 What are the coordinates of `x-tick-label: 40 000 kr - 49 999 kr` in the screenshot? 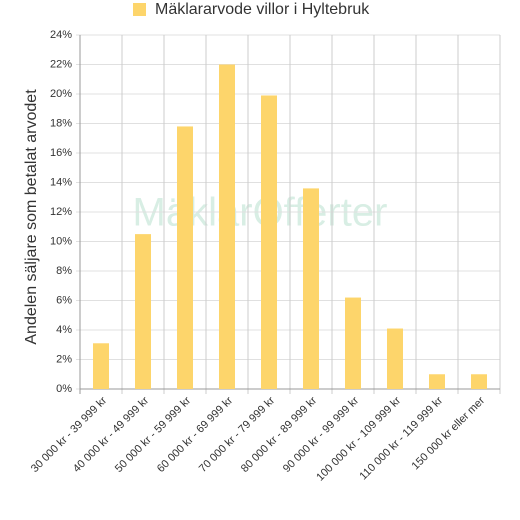 It's located at (111, 434).